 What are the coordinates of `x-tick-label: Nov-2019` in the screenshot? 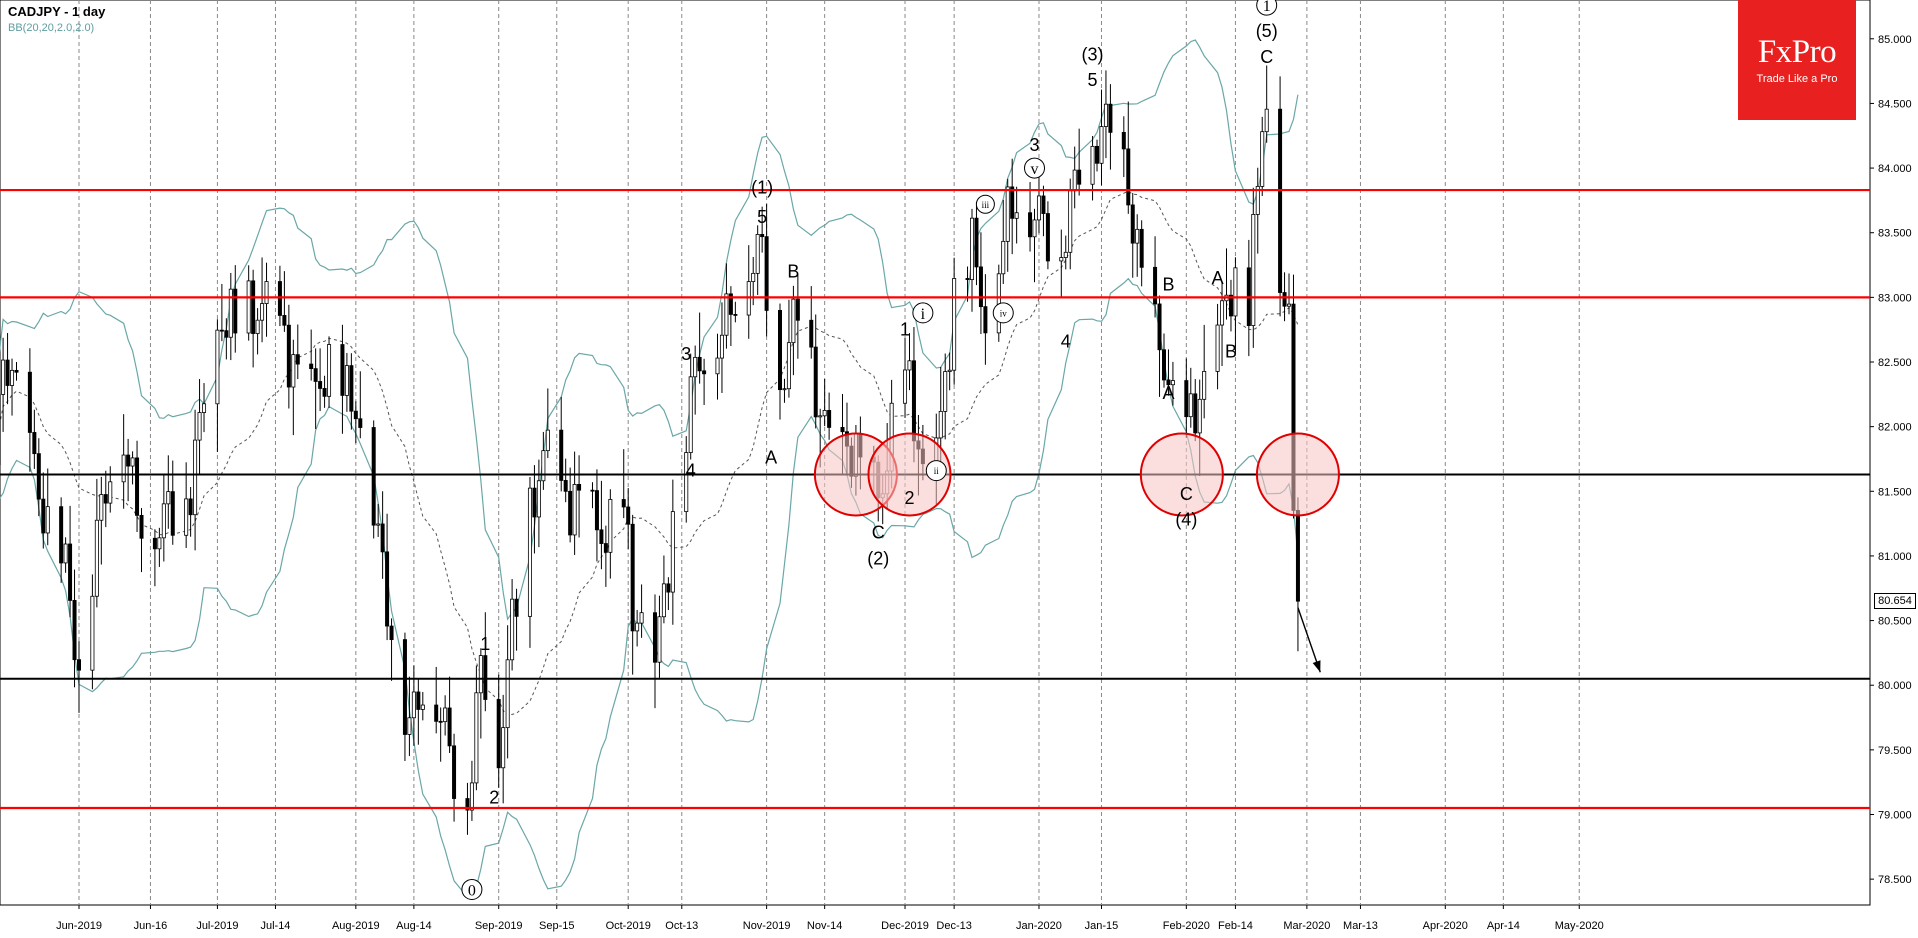 It's located at (767, 926).